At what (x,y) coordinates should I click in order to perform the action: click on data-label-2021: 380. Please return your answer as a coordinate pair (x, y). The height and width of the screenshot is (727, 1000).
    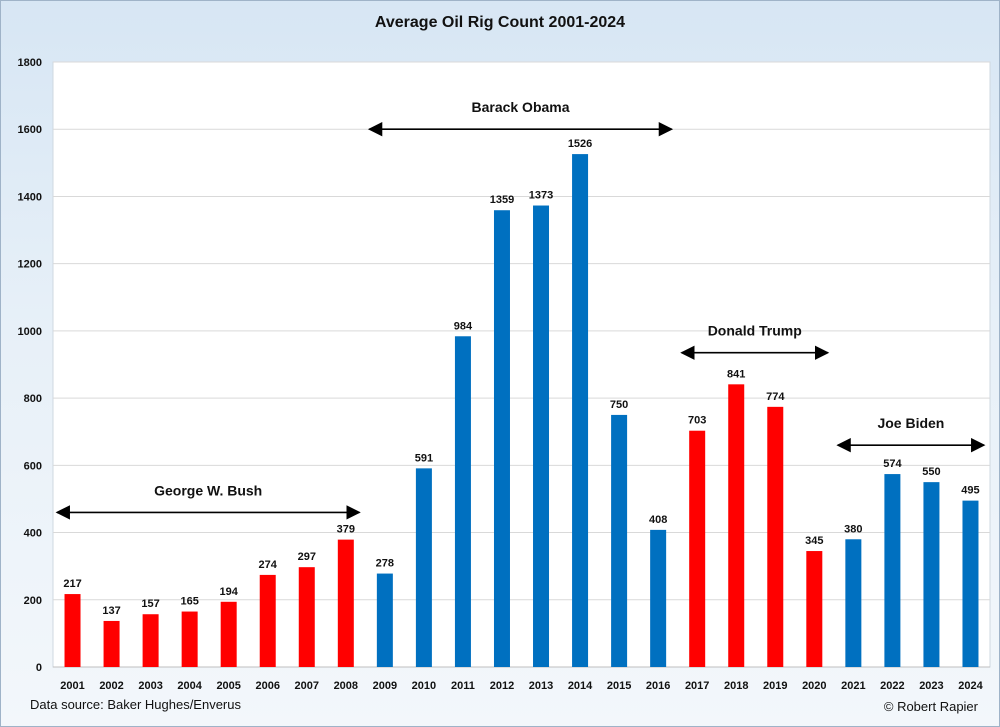
    Looking at the image, I should click on (853, 529).